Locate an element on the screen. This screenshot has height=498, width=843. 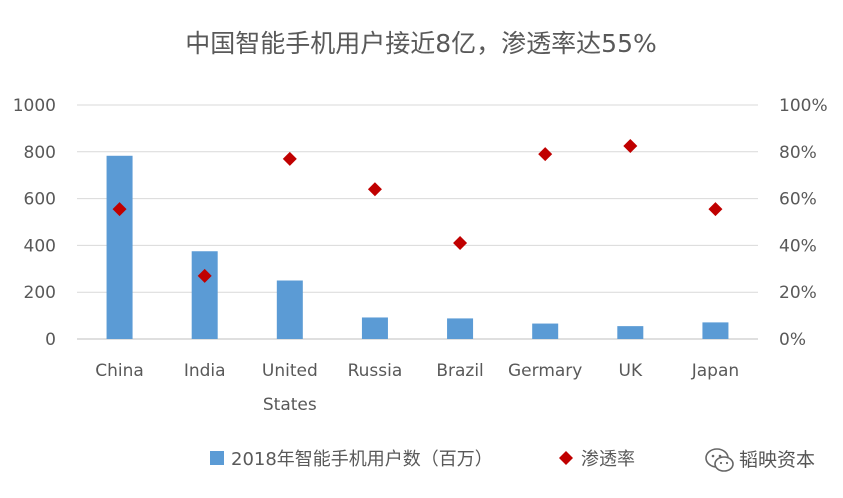
y-right-tick-label: 40% is located at coordinates (798, 246).